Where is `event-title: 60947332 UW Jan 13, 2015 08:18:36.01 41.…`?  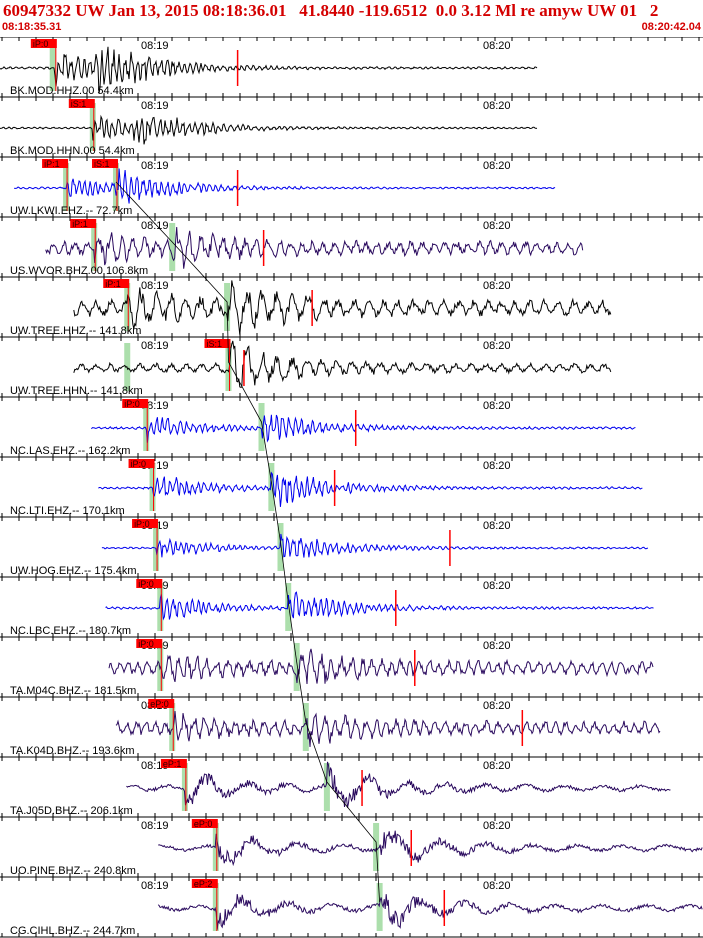
event-title: 60947332 UW Jan 13, 2015 08:18:36.01 41.… is located at coordinates (331, 10).